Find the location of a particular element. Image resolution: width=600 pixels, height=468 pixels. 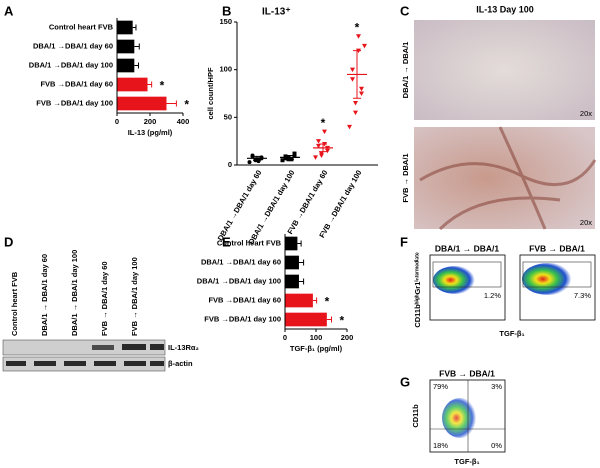

panel-label: E is located at coordinates (226, 241).